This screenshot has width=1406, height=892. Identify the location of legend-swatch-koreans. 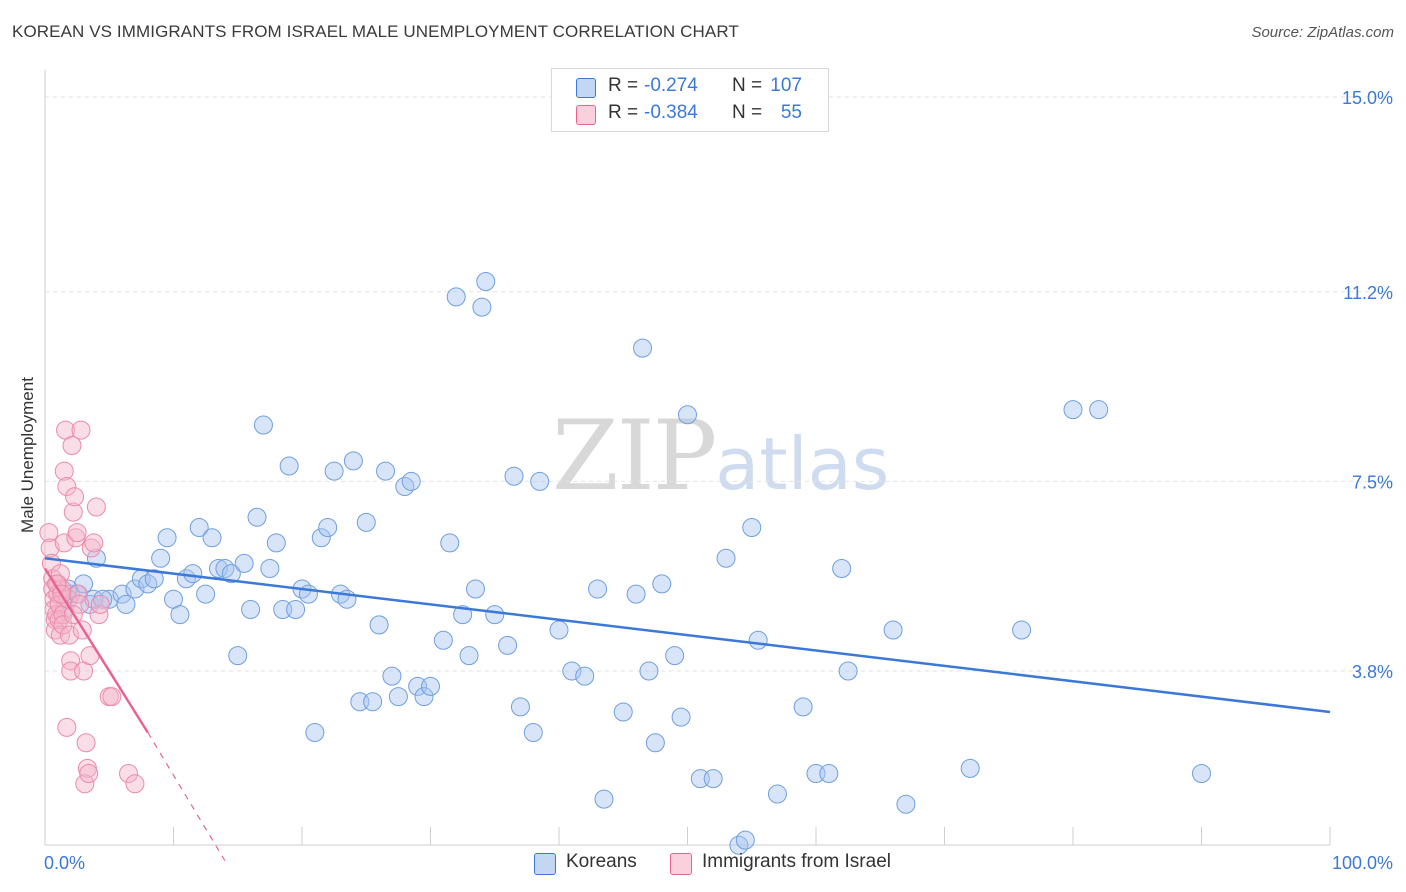
(586, 88).